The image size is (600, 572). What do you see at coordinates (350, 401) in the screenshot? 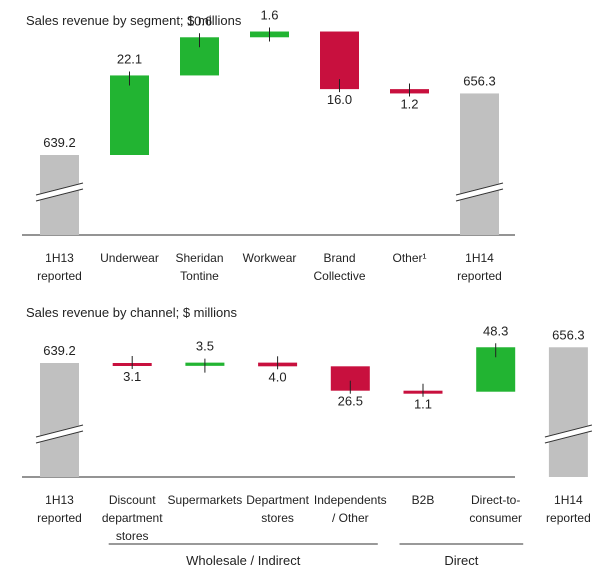
I see `data-label: 26.5` at bounding box center [350, 401].